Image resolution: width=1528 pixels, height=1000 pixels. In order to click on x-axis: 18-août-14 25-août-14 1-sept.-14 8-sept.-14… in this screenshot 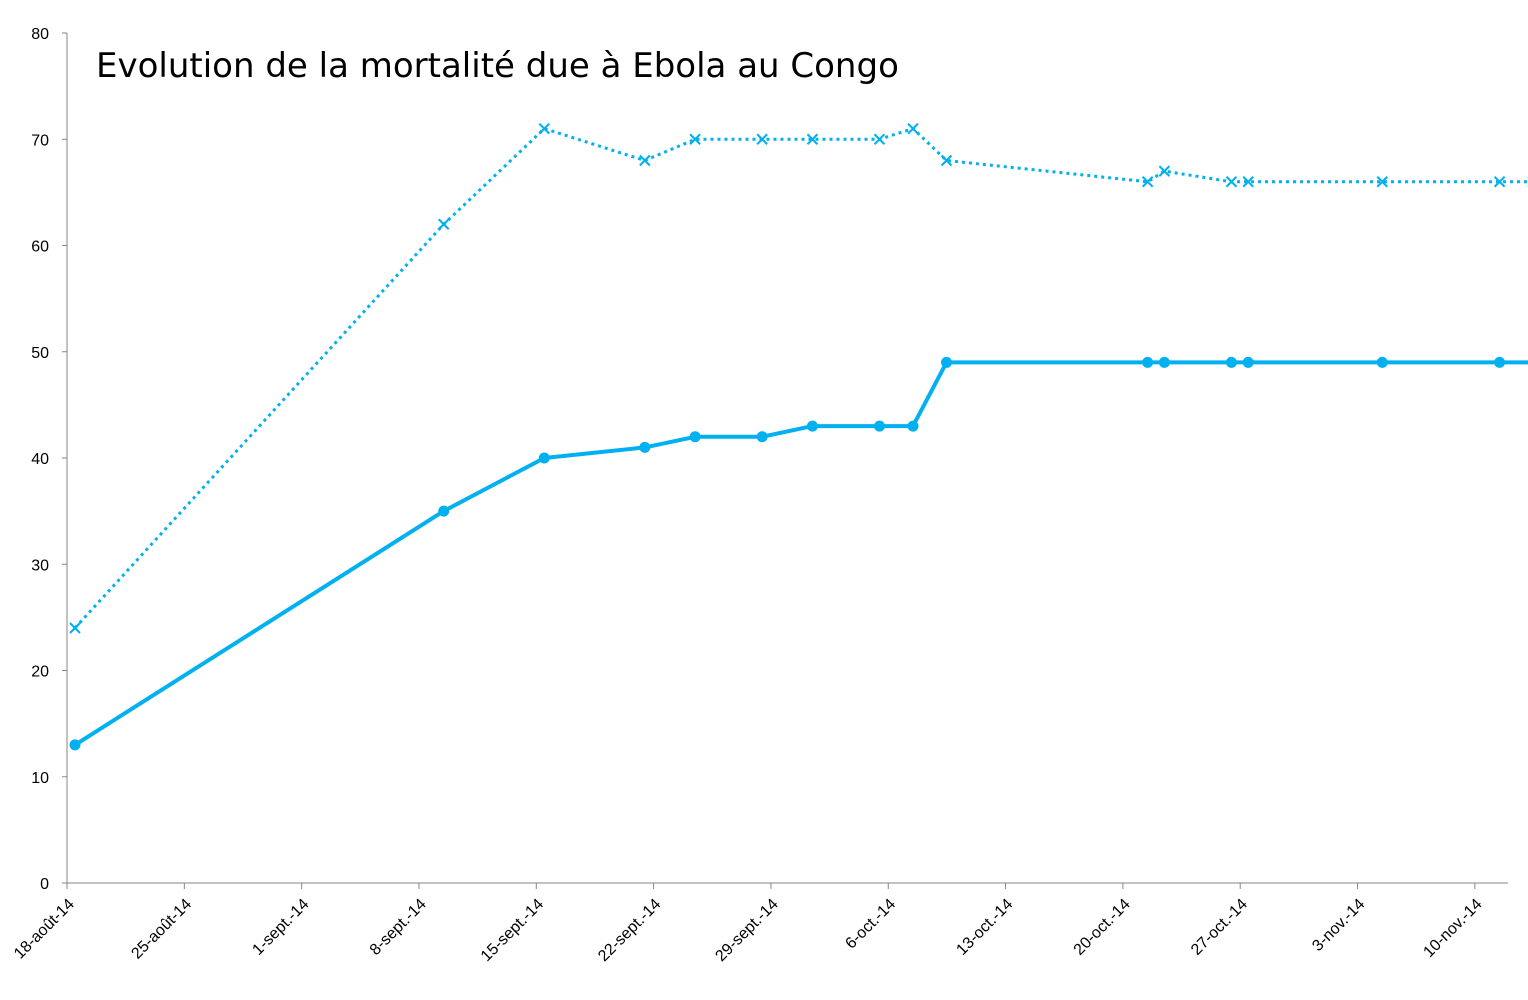, I will do `click(748, 924)`.